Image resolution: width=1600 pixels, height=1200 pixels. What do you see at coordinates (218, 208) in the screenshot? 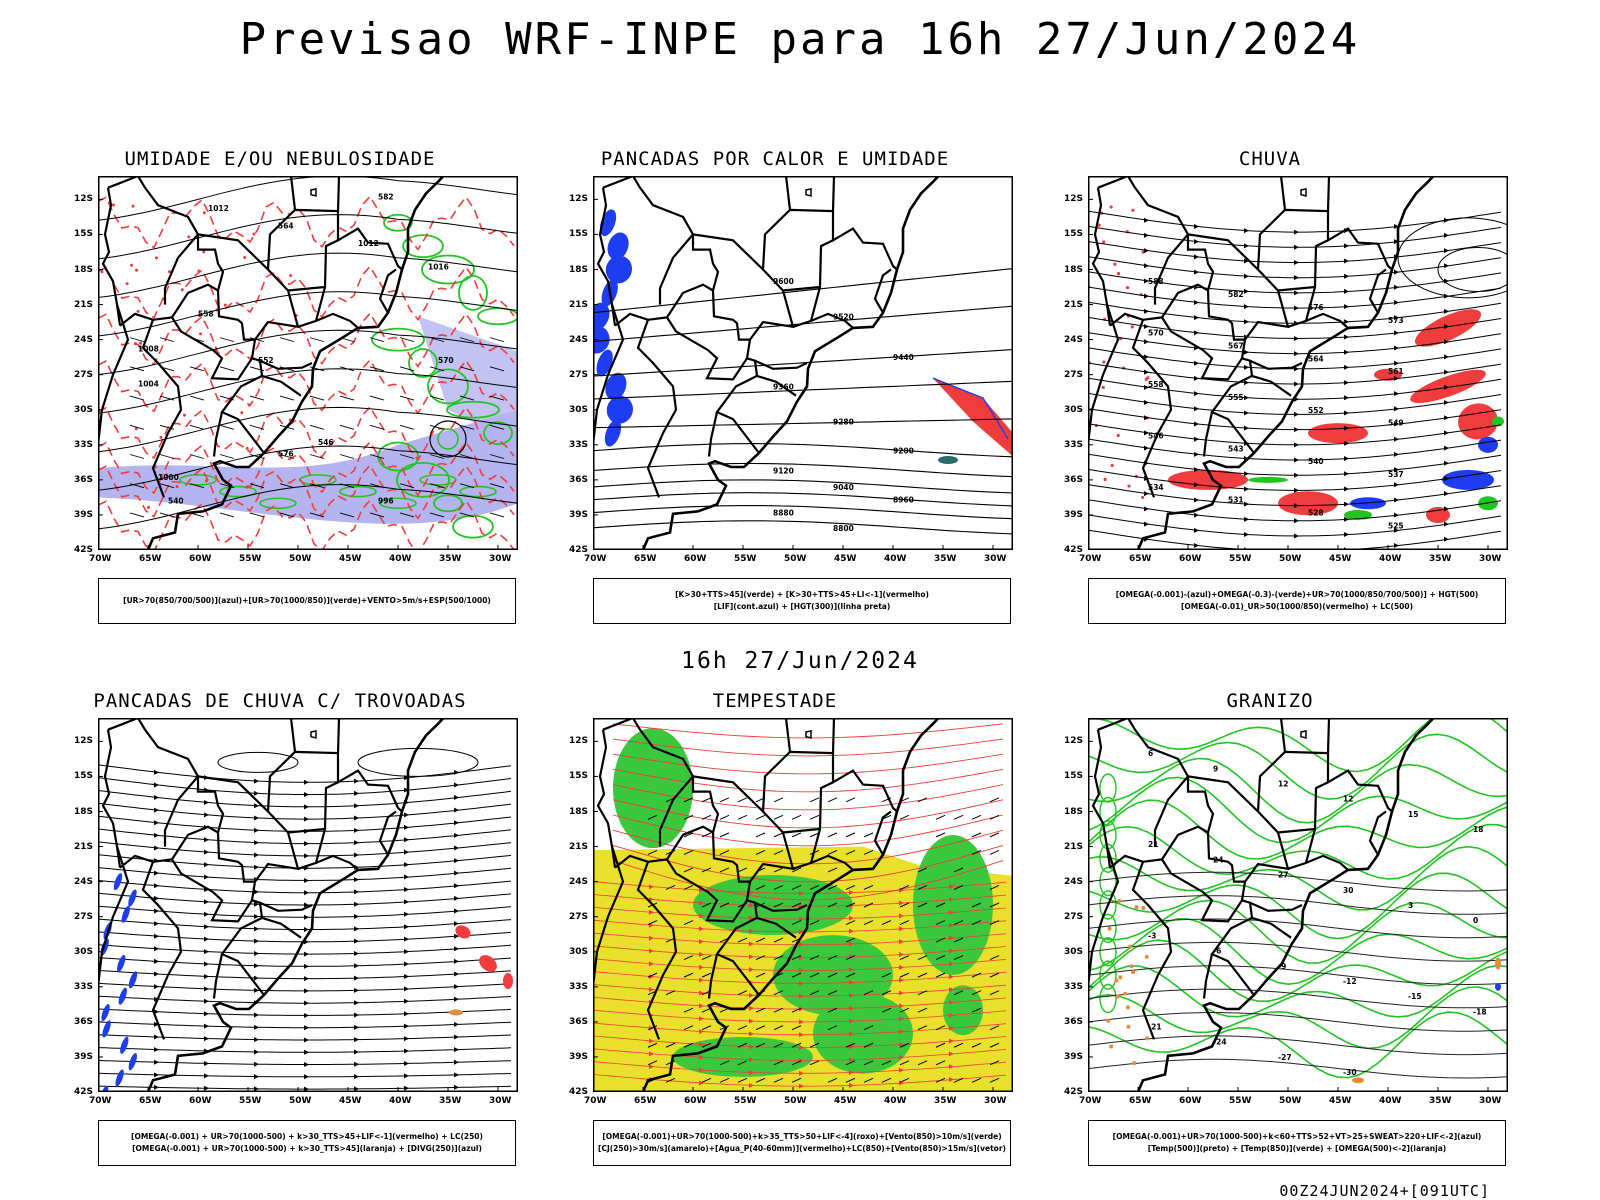
I see `contour-label: 1012` at bounding box center [218, 208].